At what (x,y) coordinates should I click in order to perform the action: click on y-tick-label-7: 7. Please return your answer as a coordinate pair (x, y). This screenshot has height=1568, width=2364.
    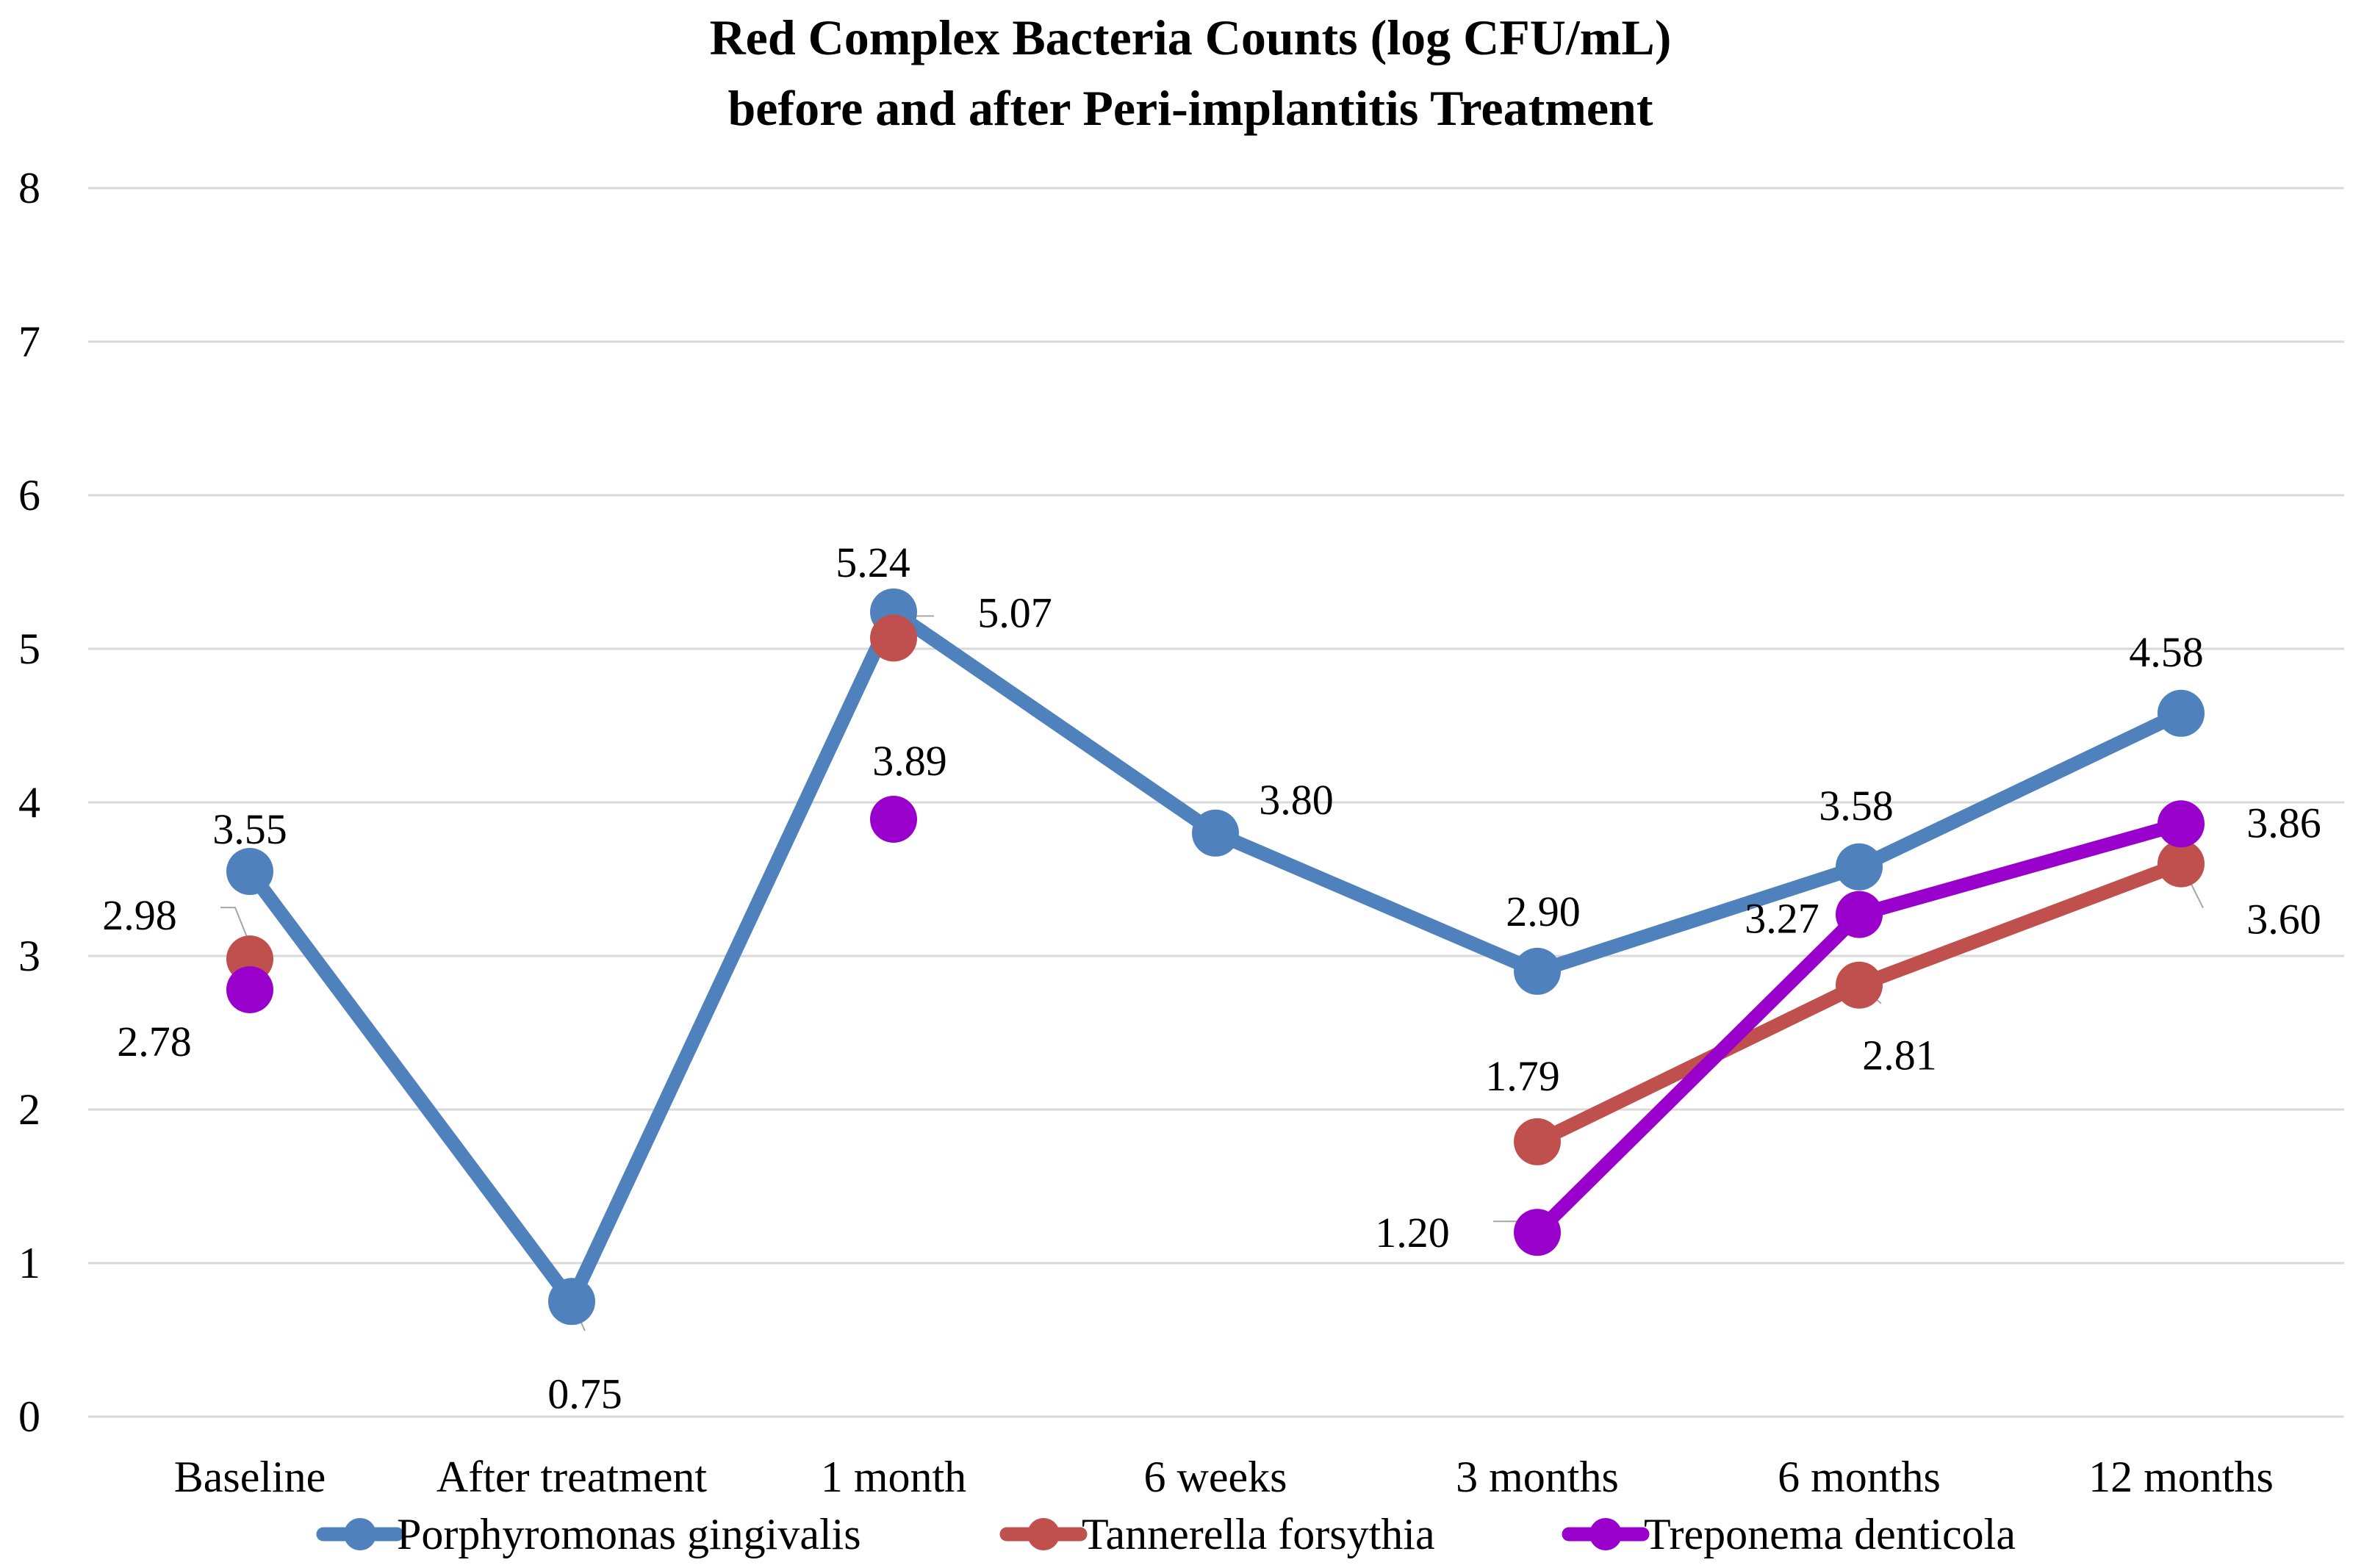
    Looking at the image, I should click on (29, 341).